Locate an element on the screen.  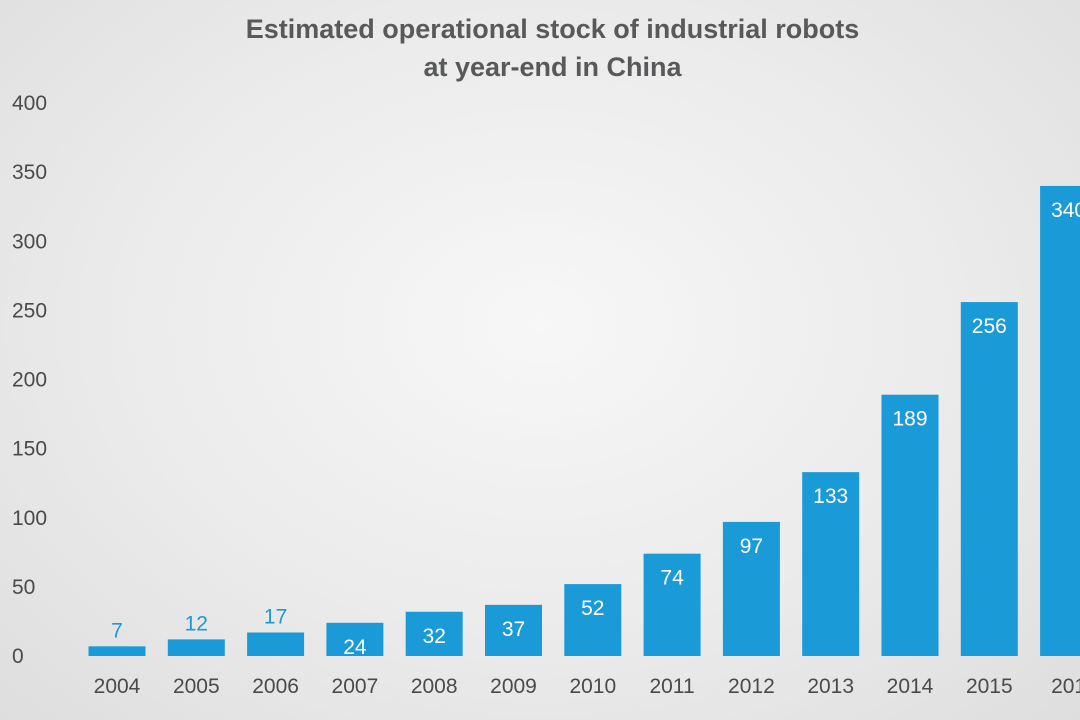
data-label: 32 is located at coordinates (434, 636).